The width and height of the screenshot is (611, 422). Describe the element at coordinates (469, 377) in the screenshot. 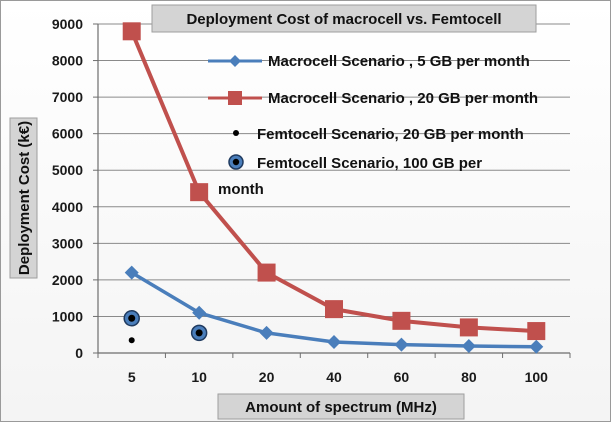

I see `x-tick-80: 80` at that location.